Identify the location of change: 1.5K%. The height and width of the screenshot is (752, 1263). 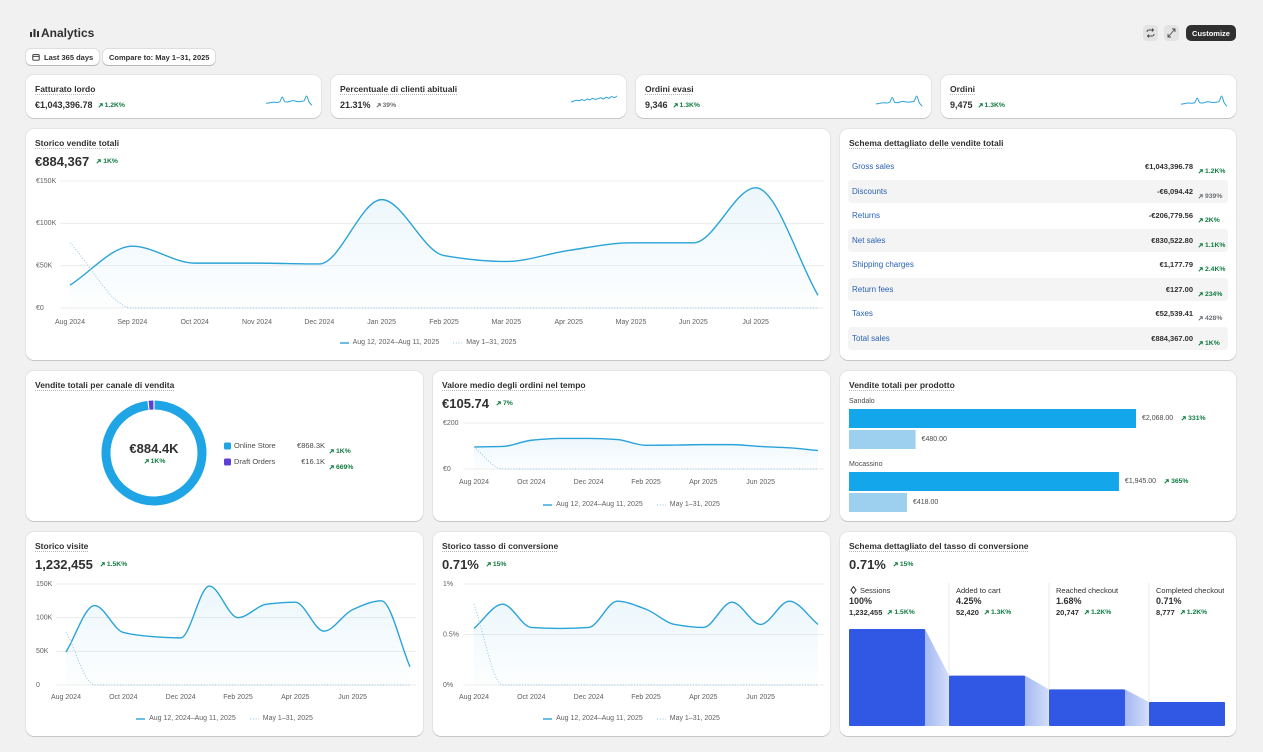
(900, 612).